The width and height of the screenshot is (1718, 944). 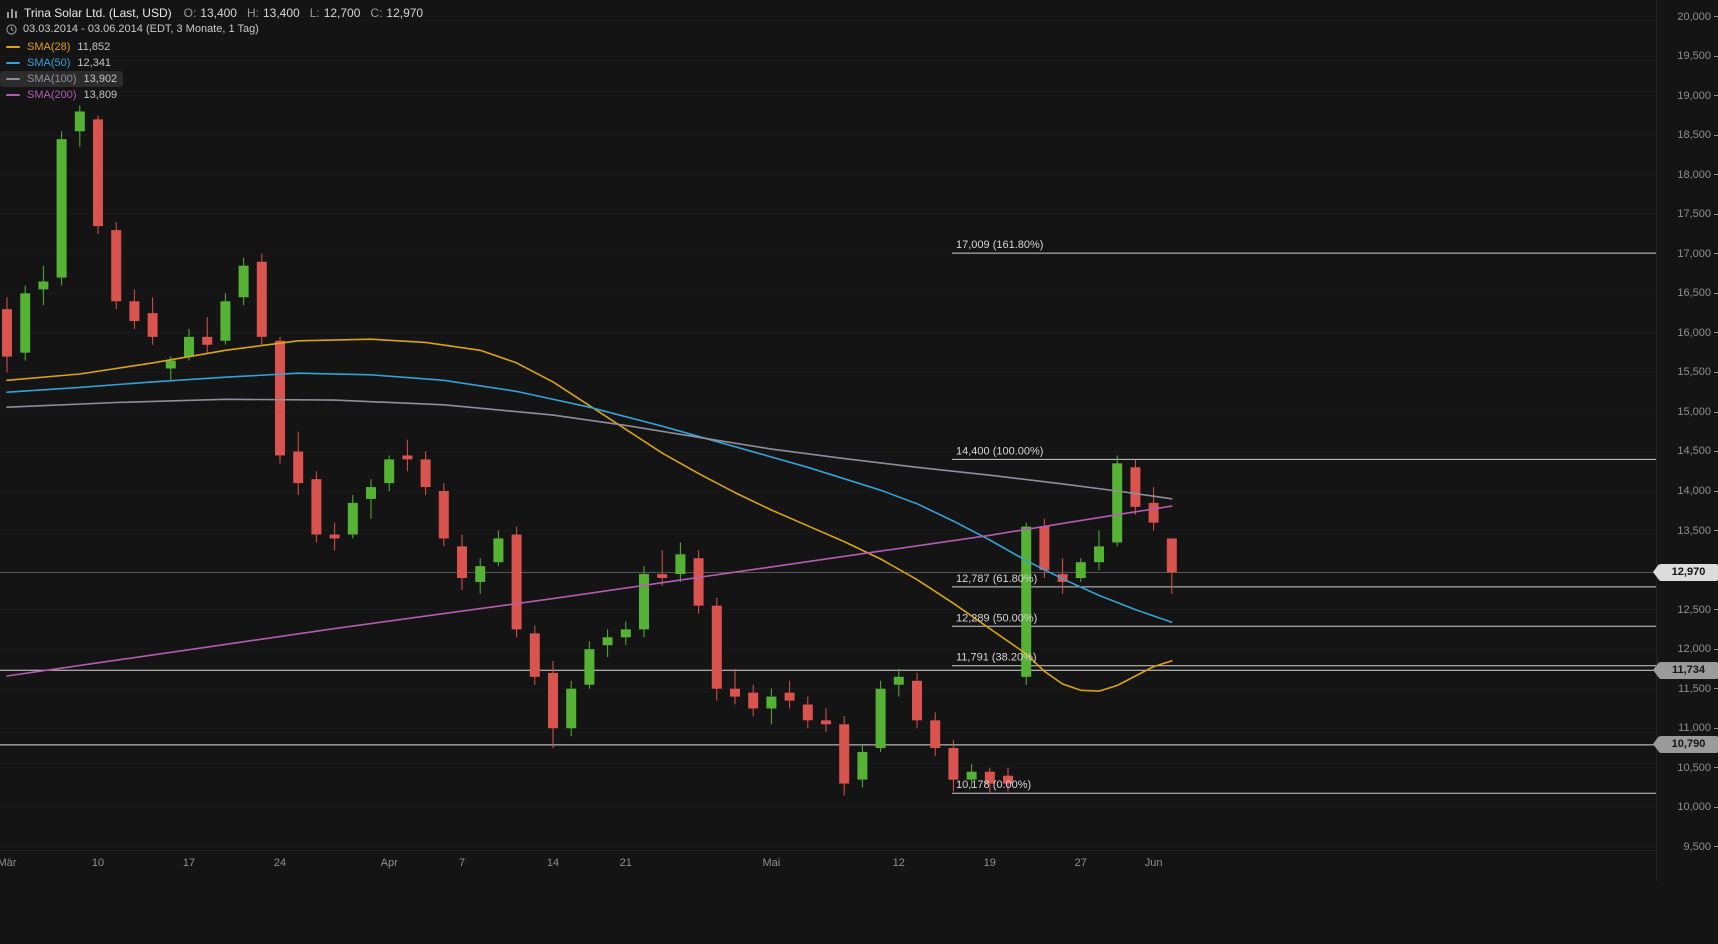 I want to click on sma-200-swatch, so click(x=13, y=95).